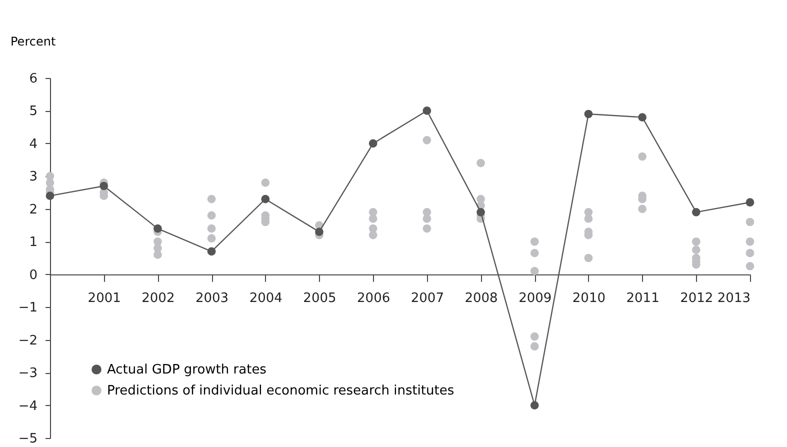 The width and height of the screenshot is (787, 447). Describe the element at coordinates (33, 79) in the screenshot. I see `y-tick-label: 6` at that location.